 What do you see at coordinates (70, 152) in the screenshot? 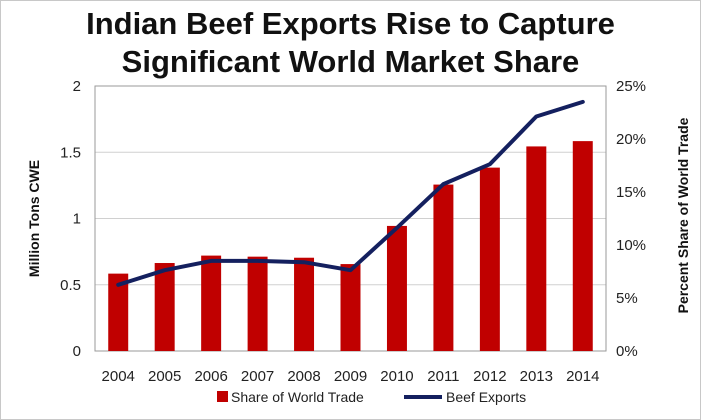
I see `y-tick-label: 1.5` at bounding box center [70, 152].